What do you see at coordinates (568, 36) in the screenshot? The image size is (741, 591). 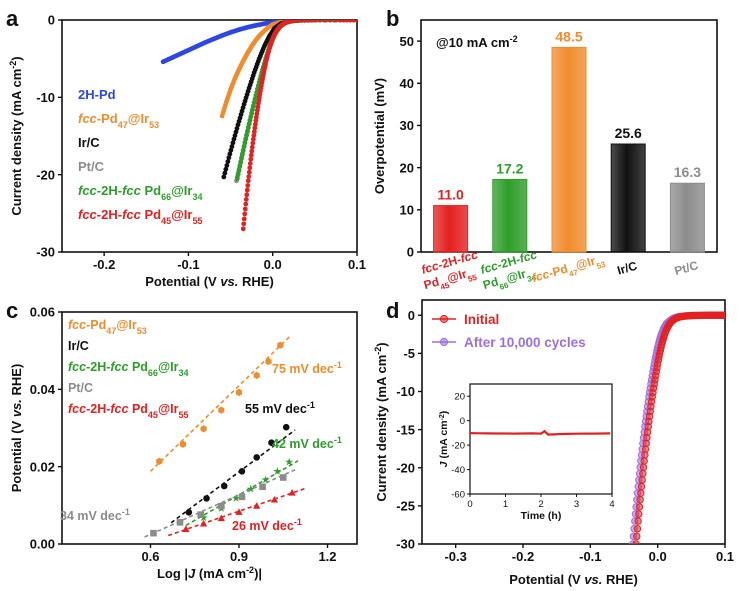 I see `bar-value-label: 48.5` at bounding box center [568, 36].